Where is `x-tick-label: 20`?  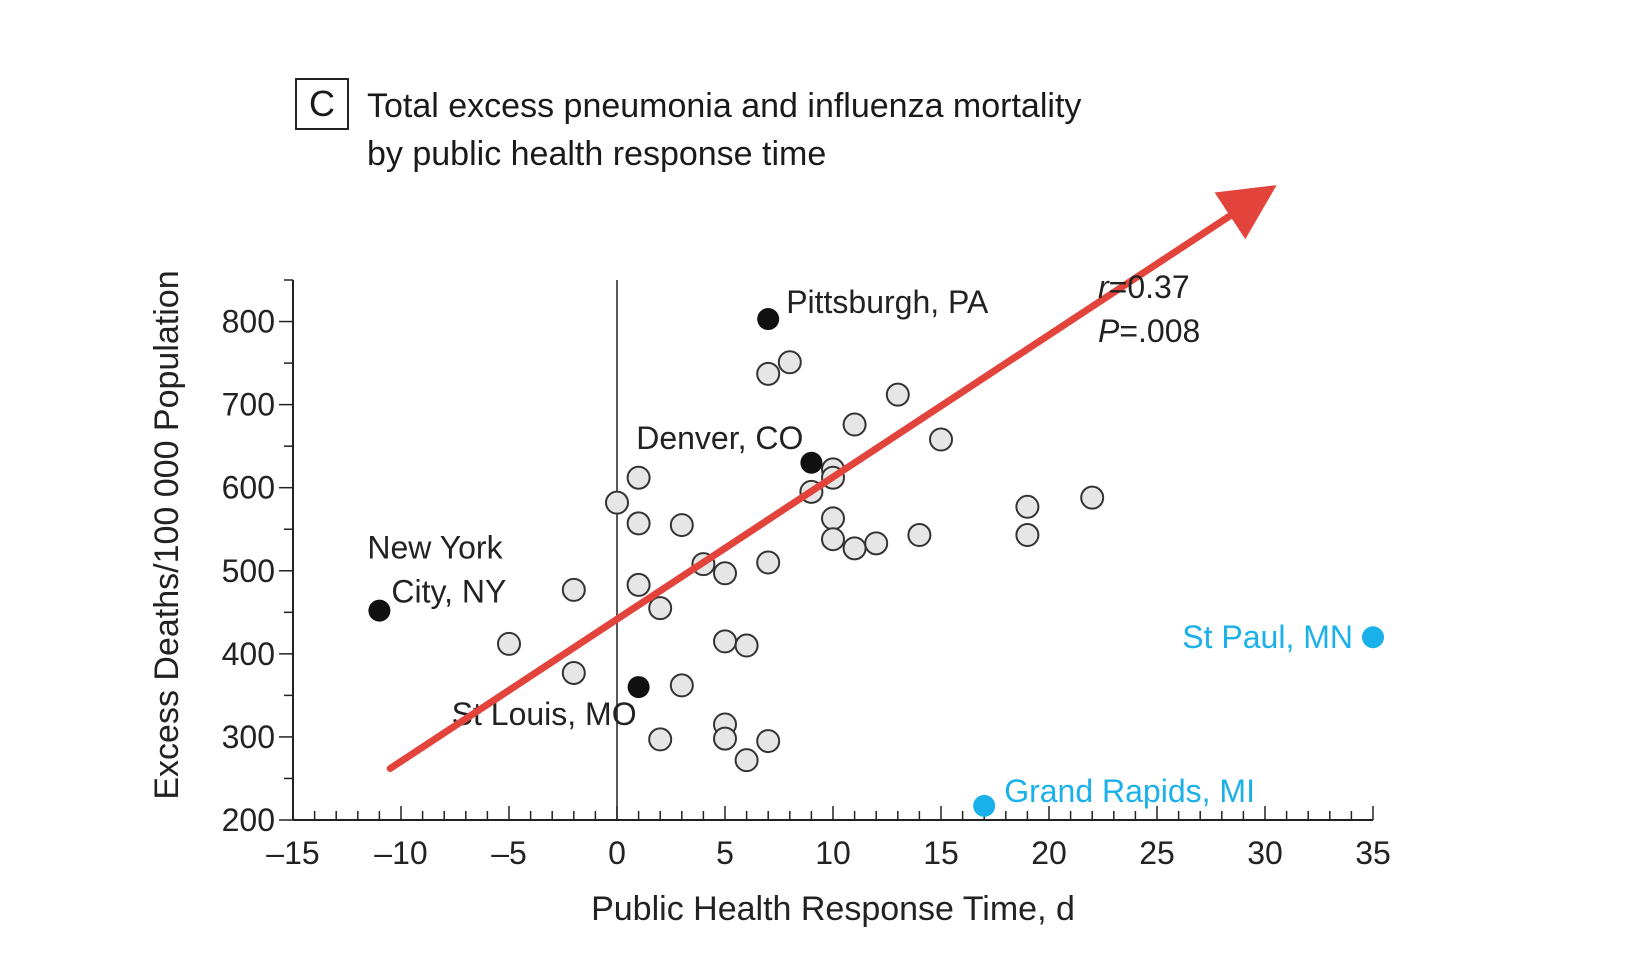 x-tick-label: 20 is located at coordinates (1049, 853).